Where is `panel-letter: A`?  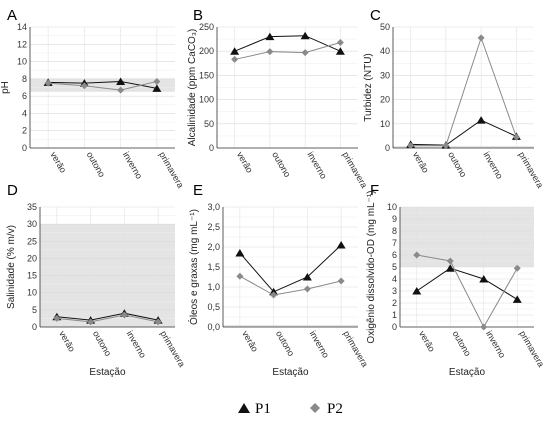
panel-letter: A is located at coordinates (12, 15).